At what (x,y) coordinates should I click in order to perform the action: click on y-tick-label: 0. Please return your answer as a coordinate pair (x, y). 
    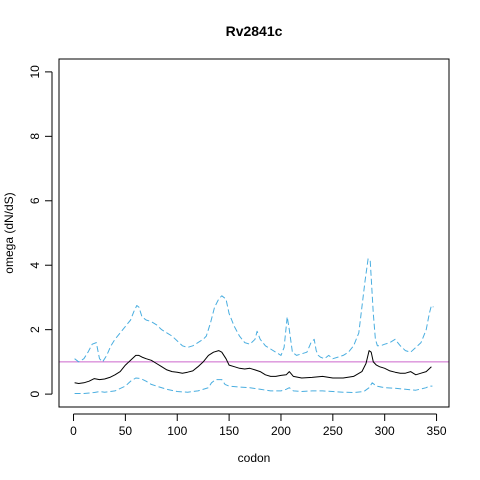
    Looking at the image, I should click on (35, 393).